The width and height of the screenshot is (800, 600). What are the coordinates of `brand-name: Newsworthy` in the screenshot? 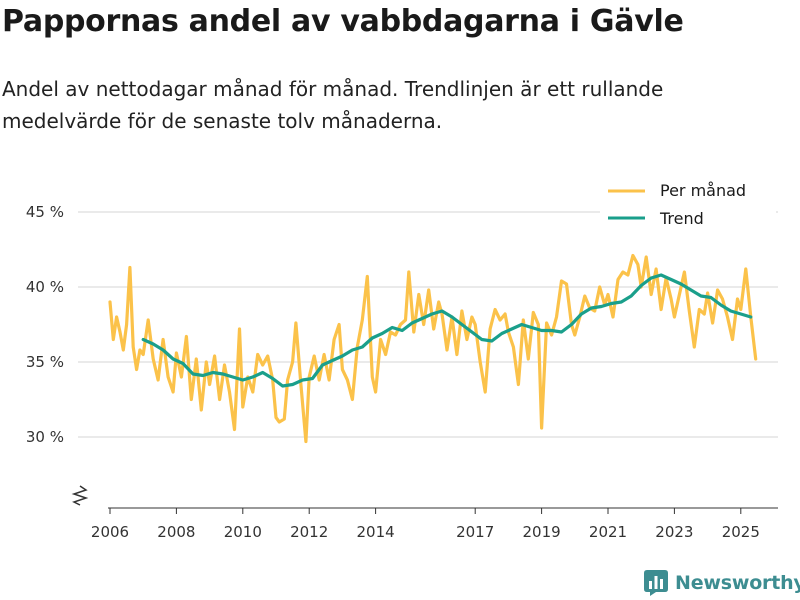 It's located at (737, 583).